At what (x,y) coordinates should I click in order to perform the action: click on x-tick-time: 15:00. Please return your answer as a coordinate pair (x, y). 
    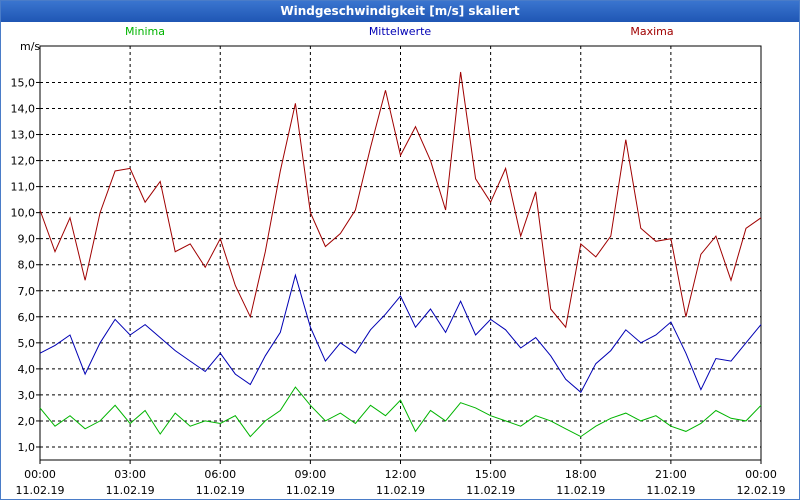
    Looking at the image, I should click on (491, 474).